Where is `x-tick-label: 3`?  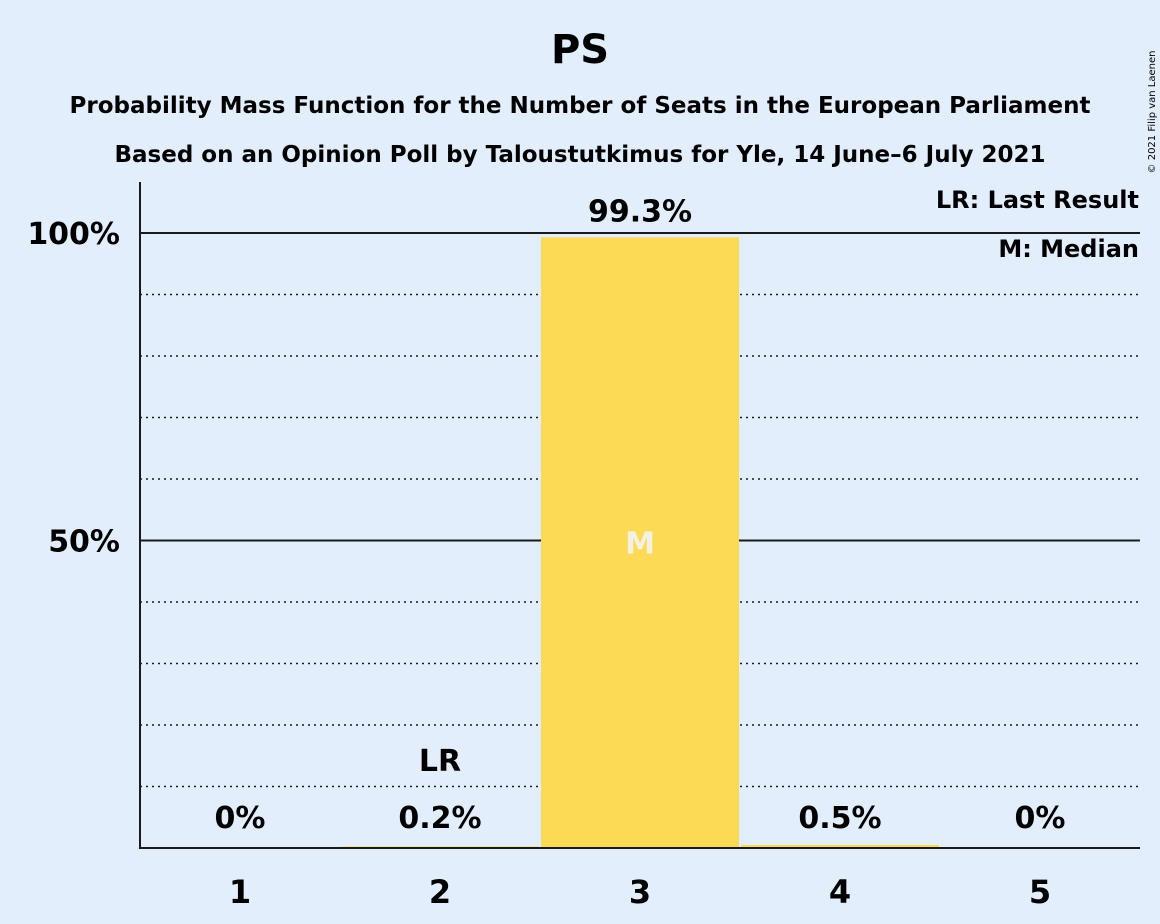 x-tick-label: 3 is located at coordinates (640, 892).